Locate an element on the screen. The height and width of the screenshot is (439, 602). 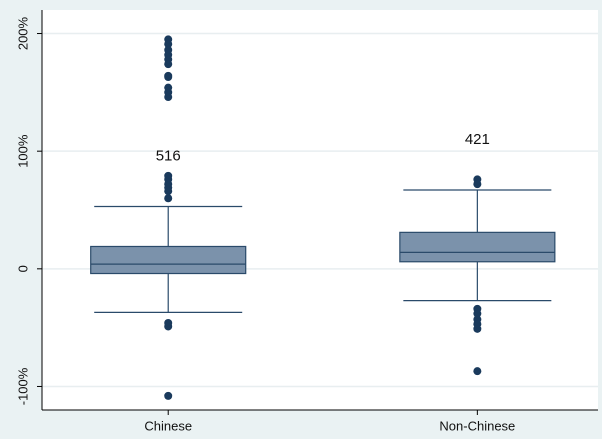
y-tick-label: 0 is located at coordinates (22, 268).